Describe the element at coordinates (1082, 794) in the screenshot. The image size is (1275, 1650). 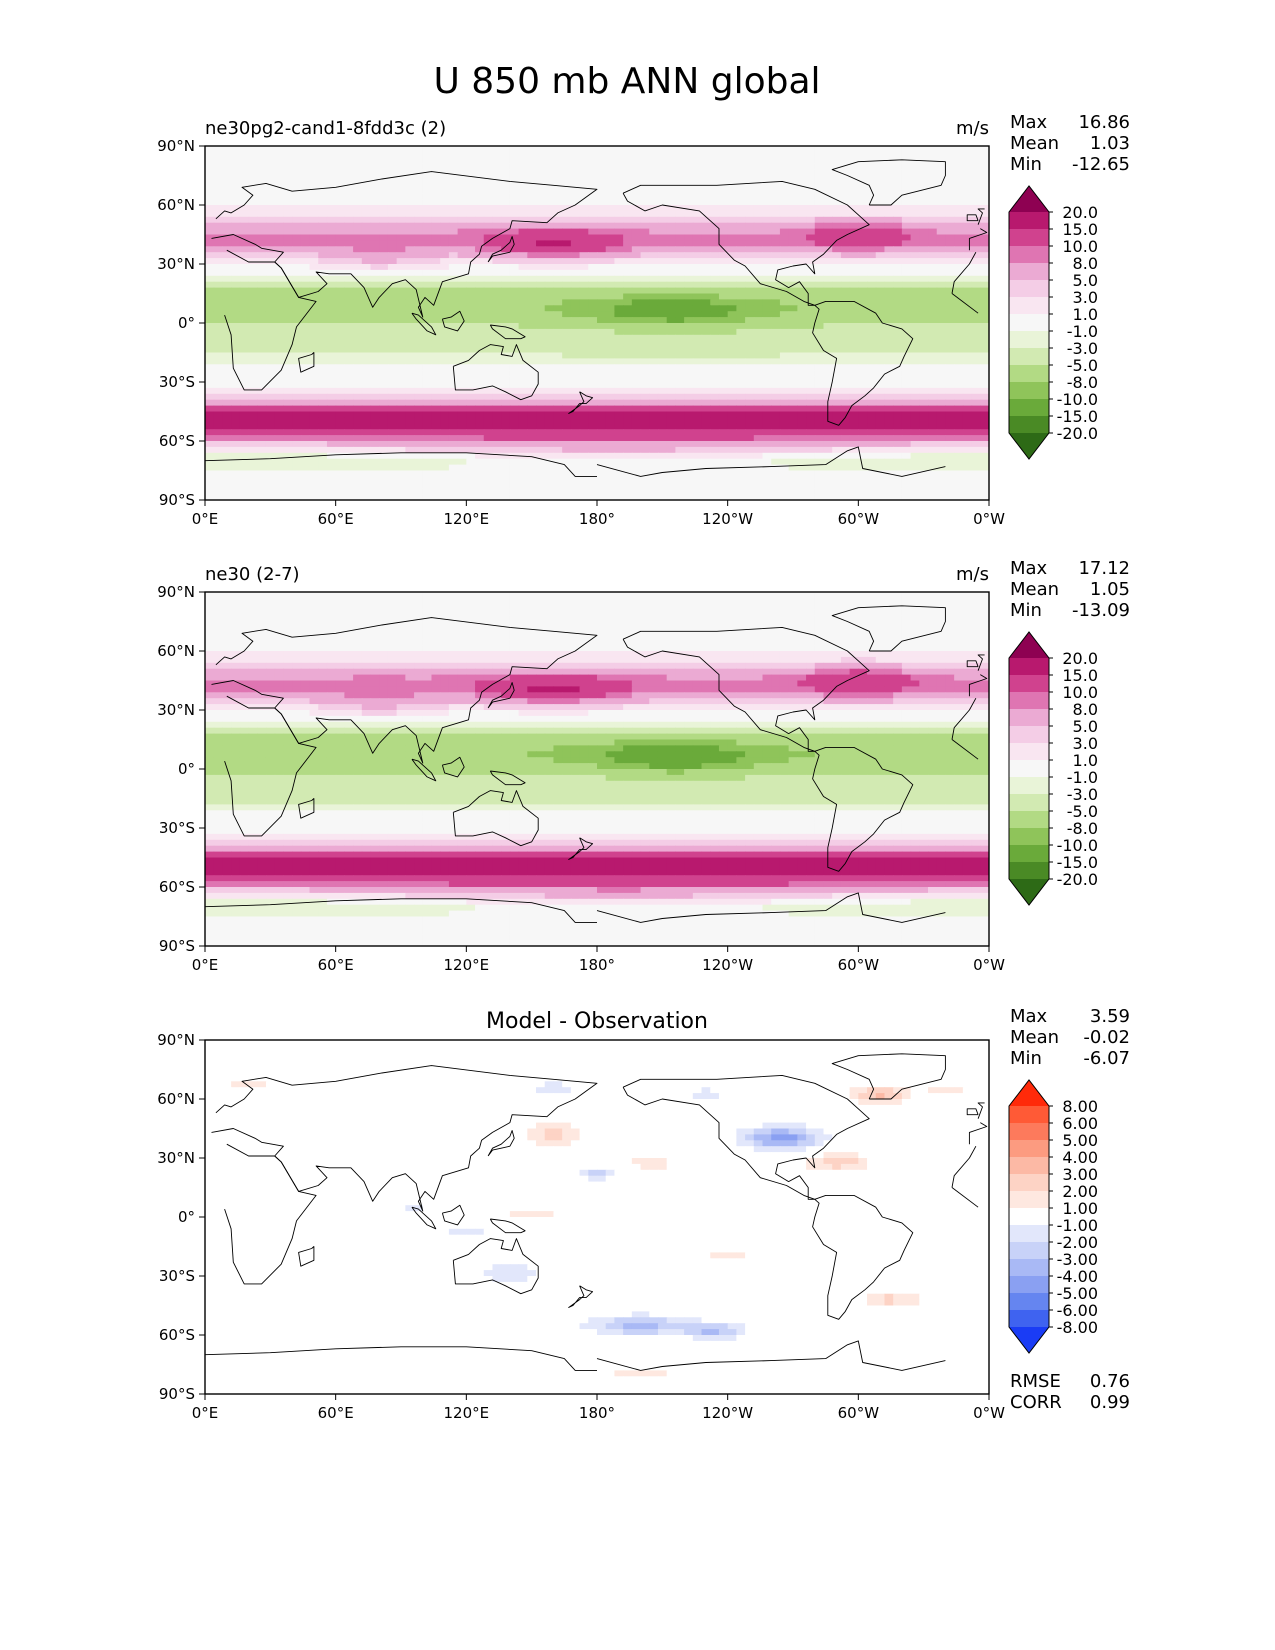
I see `colorbar-label: -3.0` at that location.